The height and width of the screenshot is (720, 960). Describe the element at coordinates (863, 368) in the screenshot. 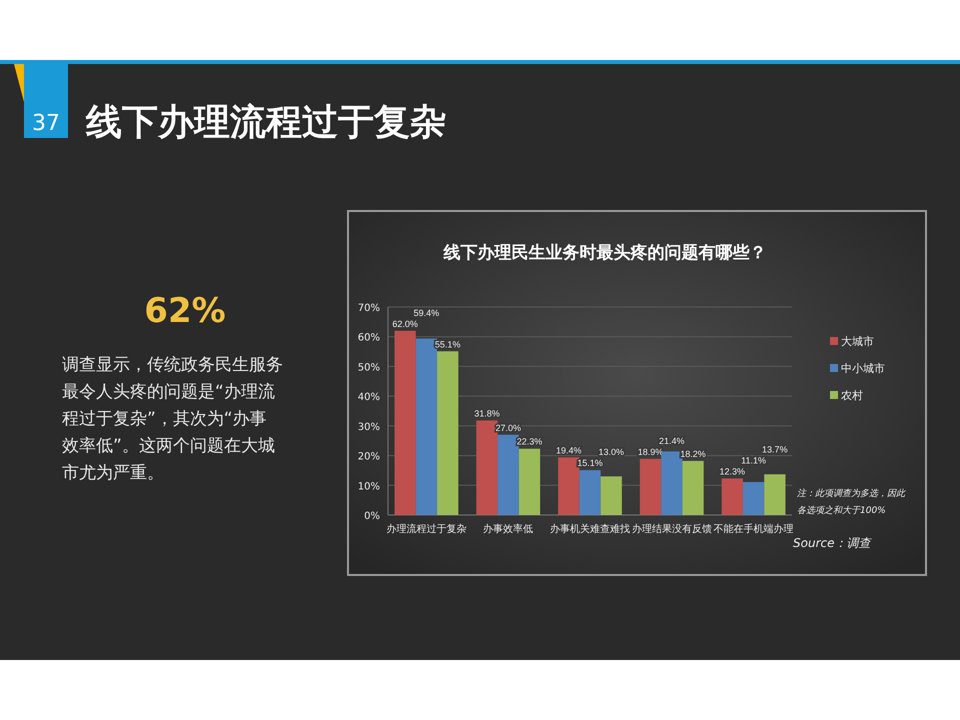

I see `legend-label: 中小城市` at that location.